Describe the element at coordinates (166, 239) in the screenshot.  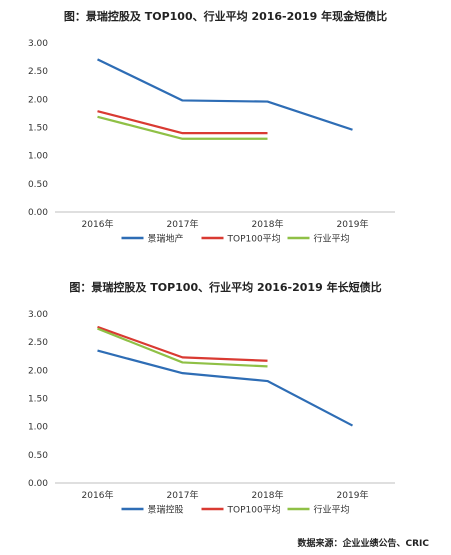
I see `legend-label: 景瑞地产` at that location.